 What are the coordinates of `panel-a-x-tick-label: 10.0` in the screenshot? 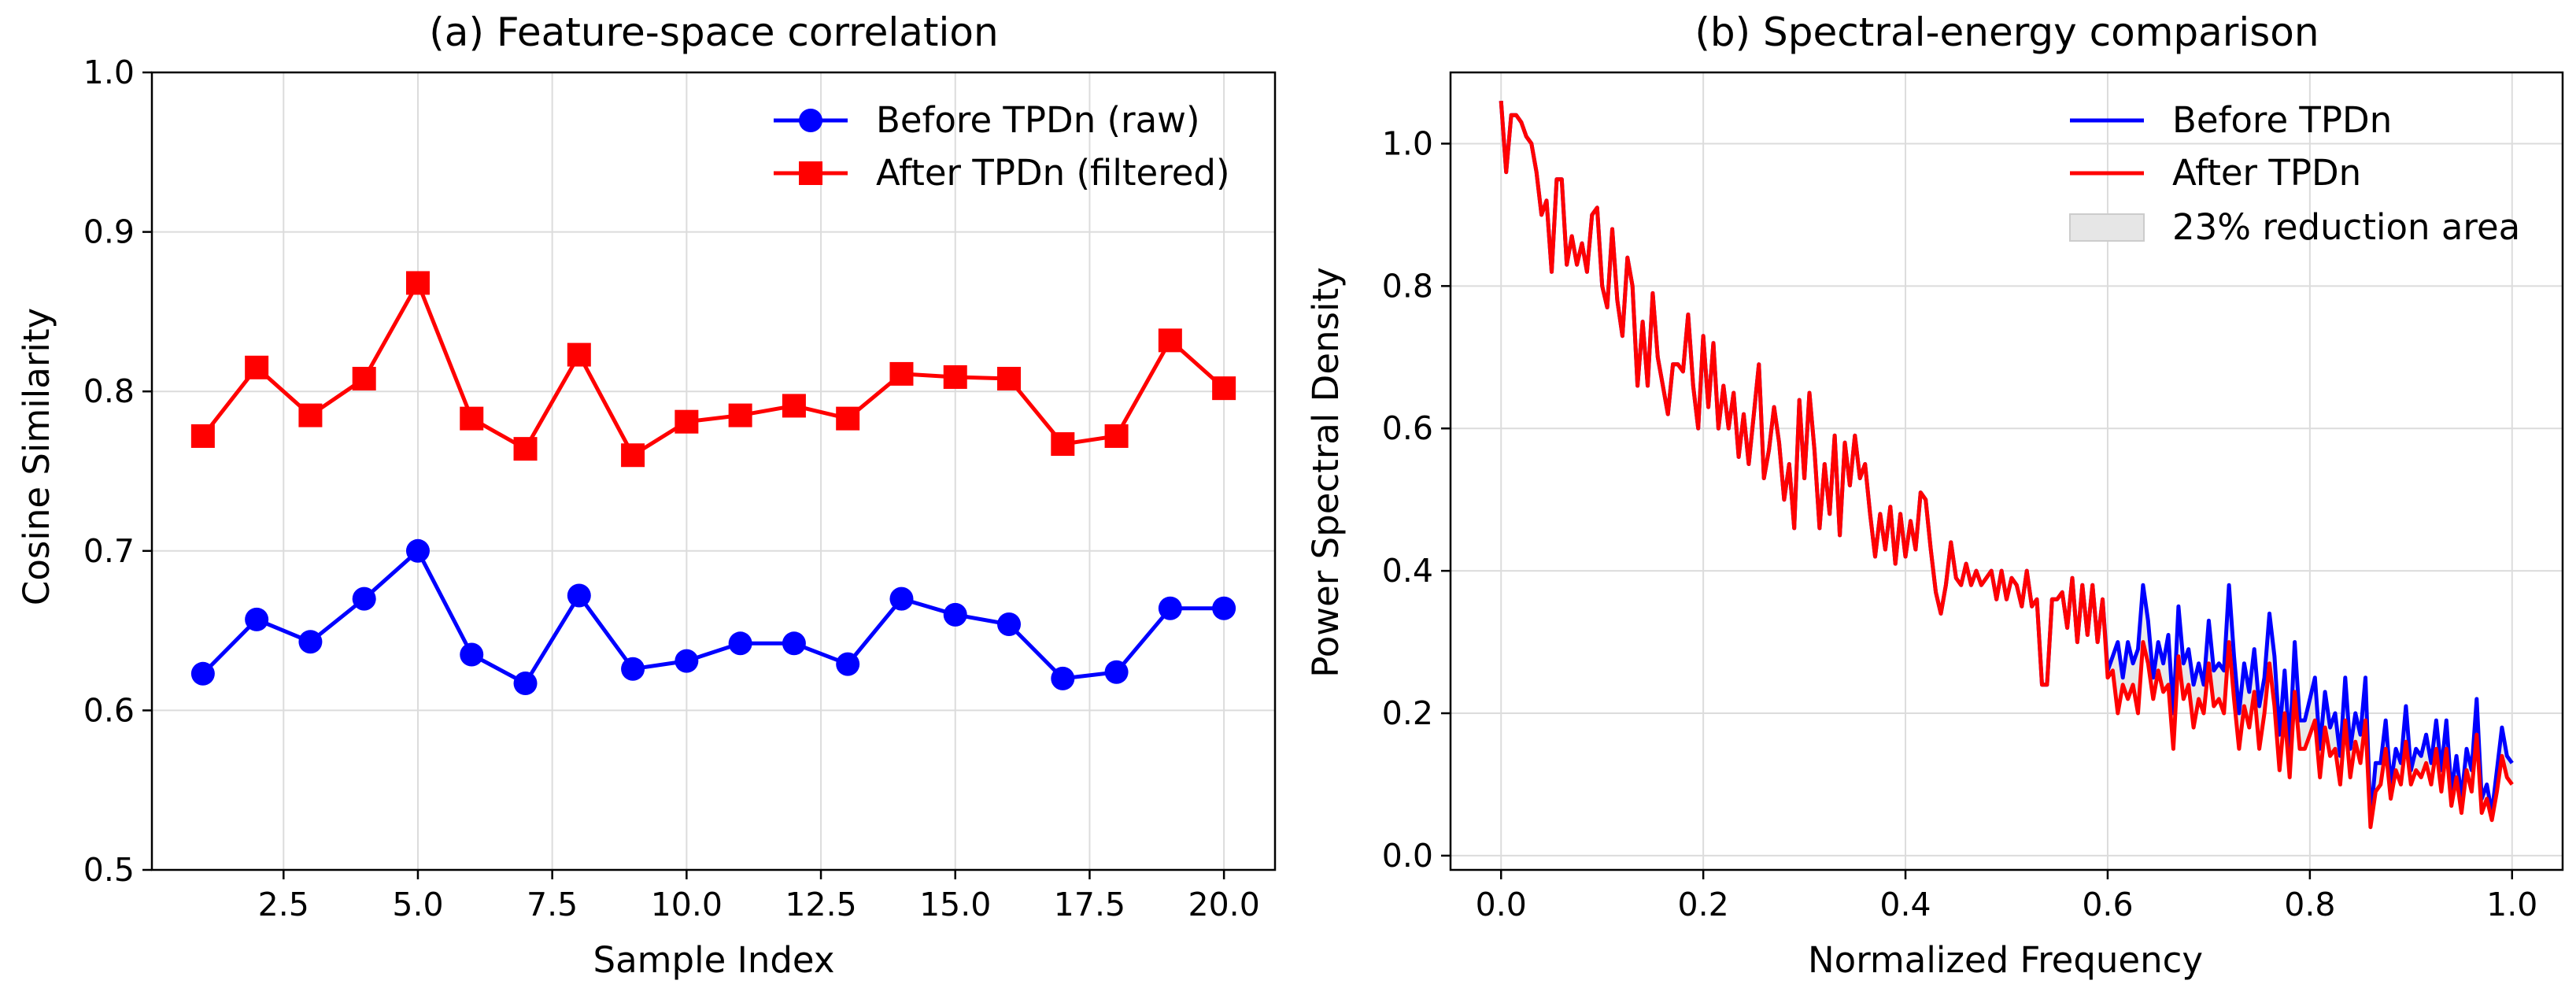 It's located at (687, 904).